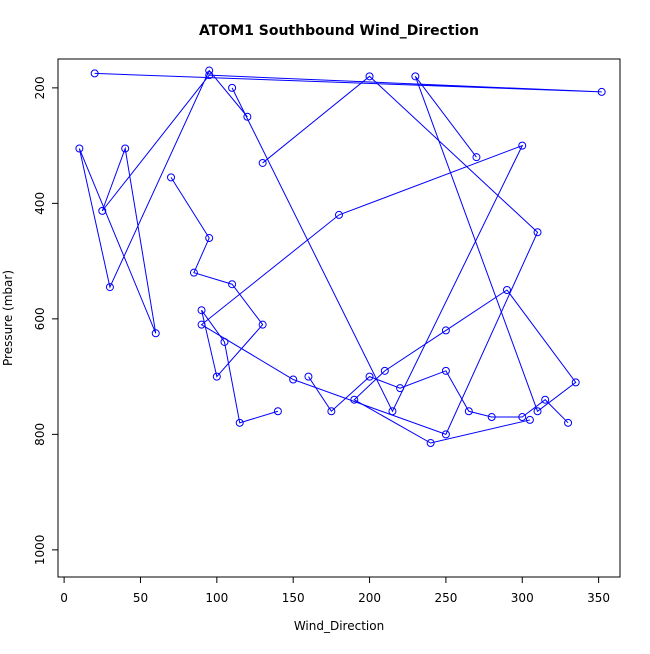 The width and height of the screenshot is (650, 654). I want to click on x-tick-label: 150, so click(293, 598).